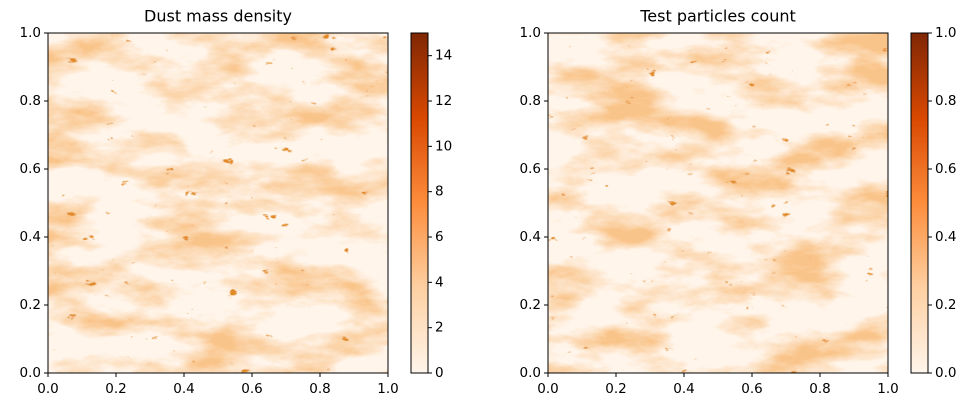  I want to click on colorbar-tick-label: 0, so click(439, 373).